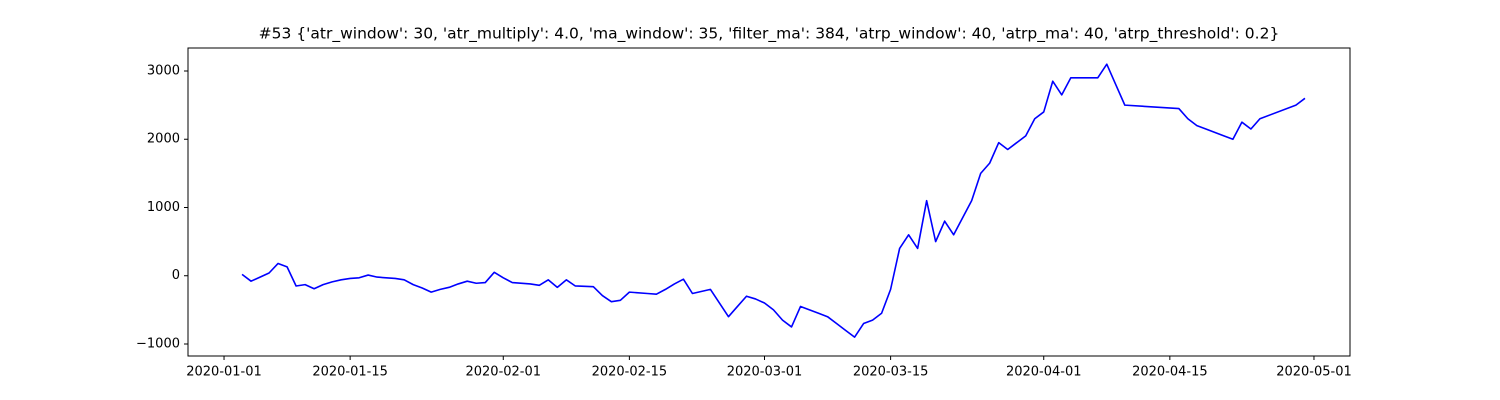 The image size is (1500, 400). Describe the element at coordinates (891, 372) in the screenshot. I see `x-tick-label: 2020-03-15` at that location.